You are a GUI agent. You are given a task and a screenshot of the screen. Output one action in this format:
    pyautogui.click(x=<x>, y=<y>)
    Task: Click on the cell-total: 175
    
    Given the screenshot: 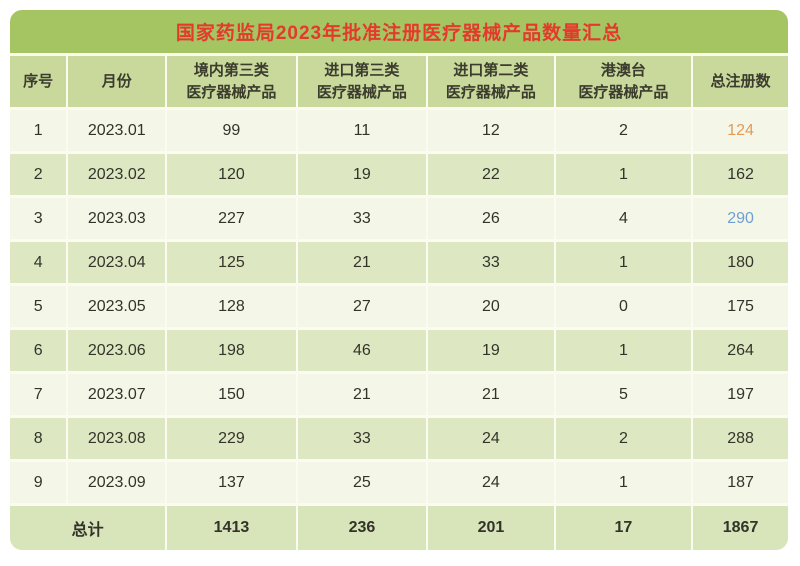 What is the action you would take?
    pyautogui.click(x=740, y=306)
    